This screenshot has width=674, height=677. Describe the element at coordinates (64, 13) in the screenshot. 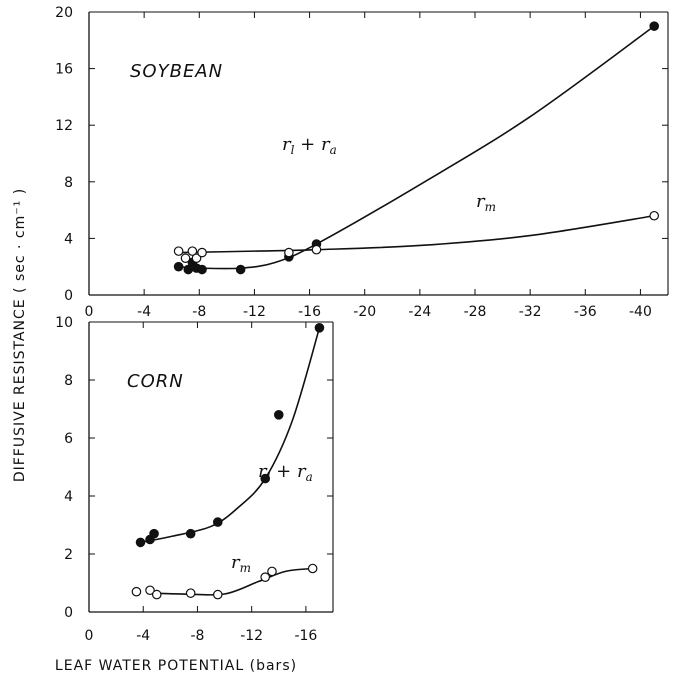

I see `y-tick-label: 20` at that location.